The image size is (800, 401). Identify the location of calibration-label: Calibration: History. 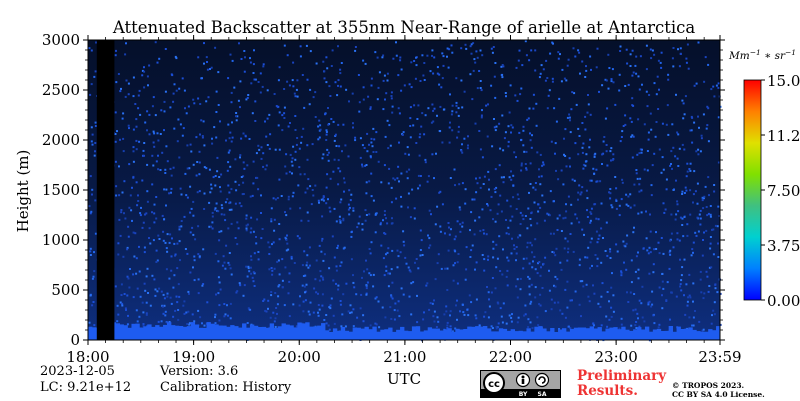
(226, 387).